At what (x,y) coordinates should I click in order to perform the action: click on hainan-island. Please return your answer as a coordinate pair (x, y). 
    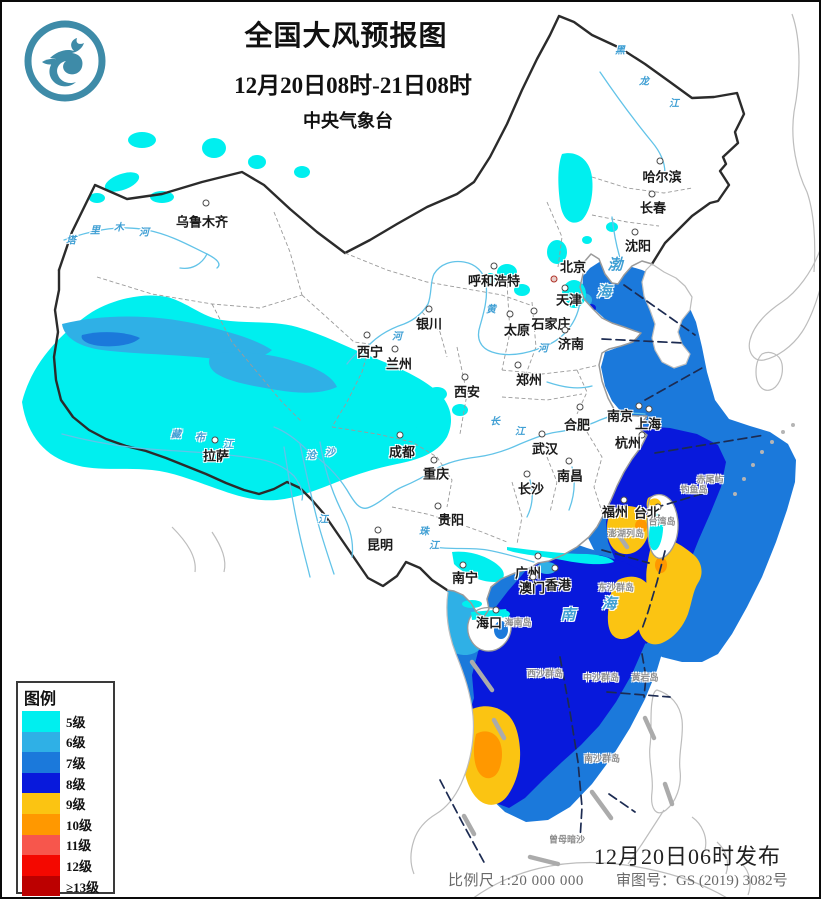
    Looking at the image, I should click on (489, 629).